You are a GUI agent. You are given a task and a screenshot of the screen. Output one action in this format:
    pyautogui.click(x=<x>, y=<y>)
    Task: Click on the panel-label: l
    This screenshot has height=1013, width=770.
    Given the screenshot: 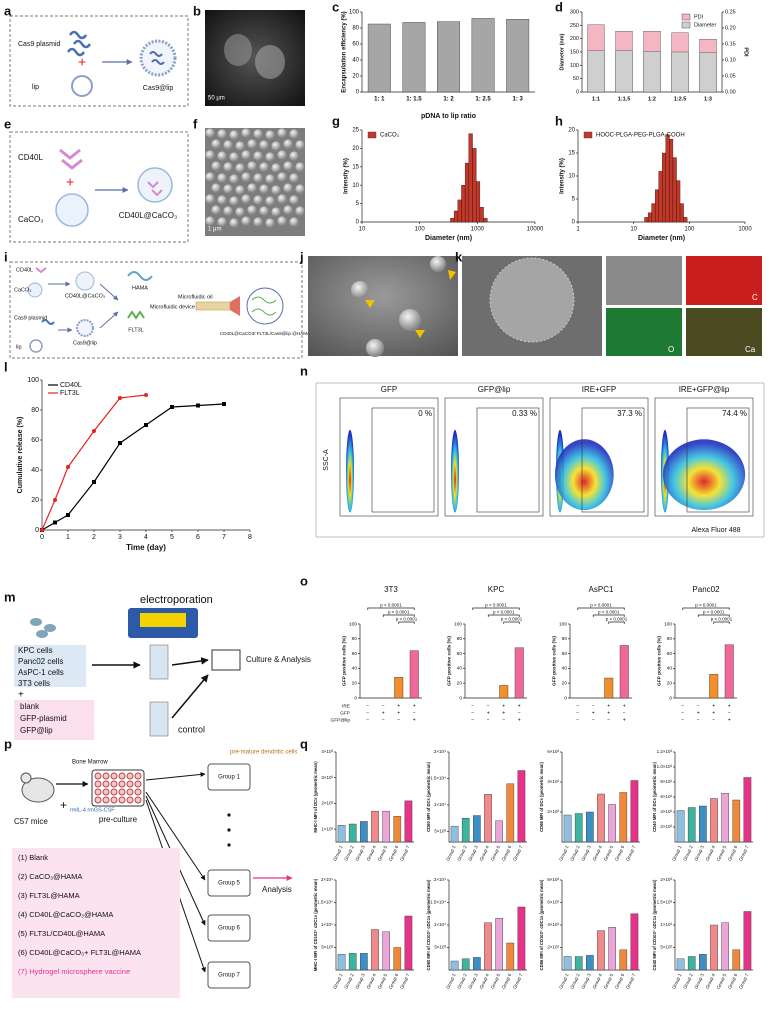 What is the action you would take?
    pyautogui.click(x=6, y=366)
    